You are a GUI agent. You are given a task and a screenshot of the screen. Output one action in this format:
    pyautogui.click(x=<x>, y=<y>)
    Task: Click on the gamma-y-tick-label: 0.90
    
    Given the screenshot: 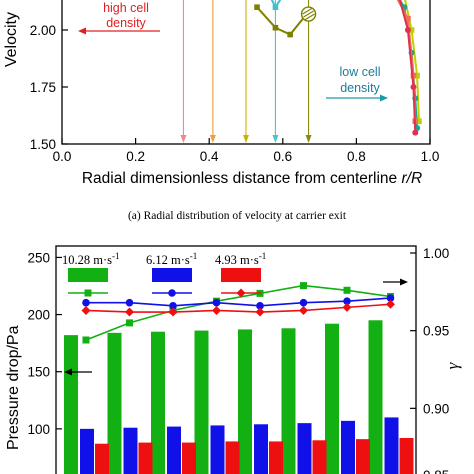 What is the action you would take?
    pyautogui.click(x=436, y=408)
    